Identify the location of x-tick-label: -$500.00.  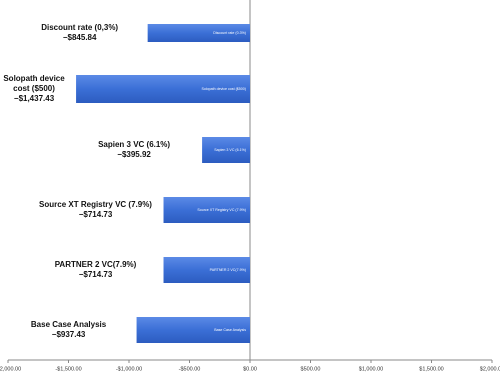
(190, 369).